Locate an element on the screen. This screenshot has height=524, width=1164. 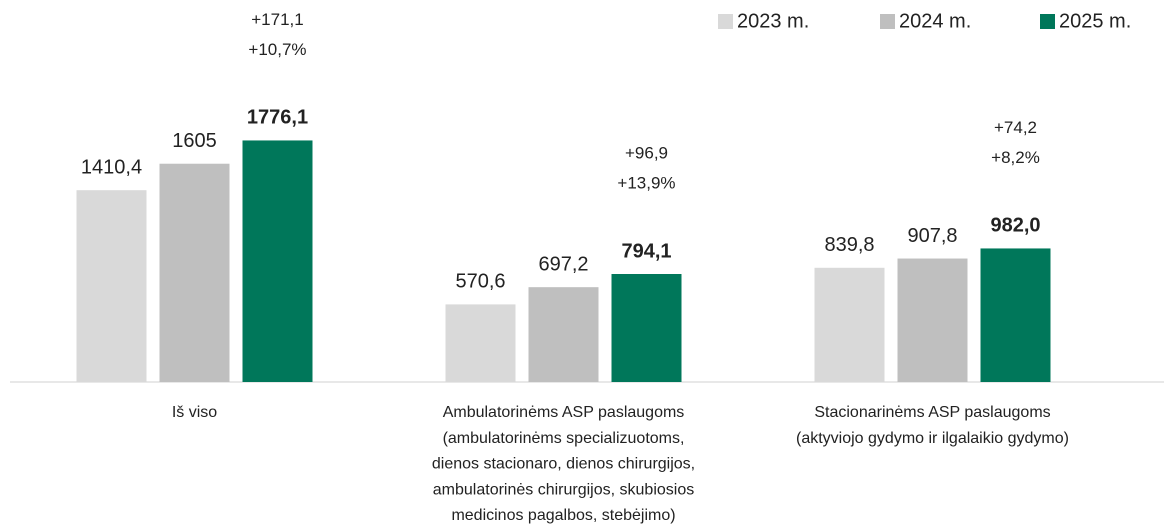
value-label: 907,8 is located at coordinates (932, 236).